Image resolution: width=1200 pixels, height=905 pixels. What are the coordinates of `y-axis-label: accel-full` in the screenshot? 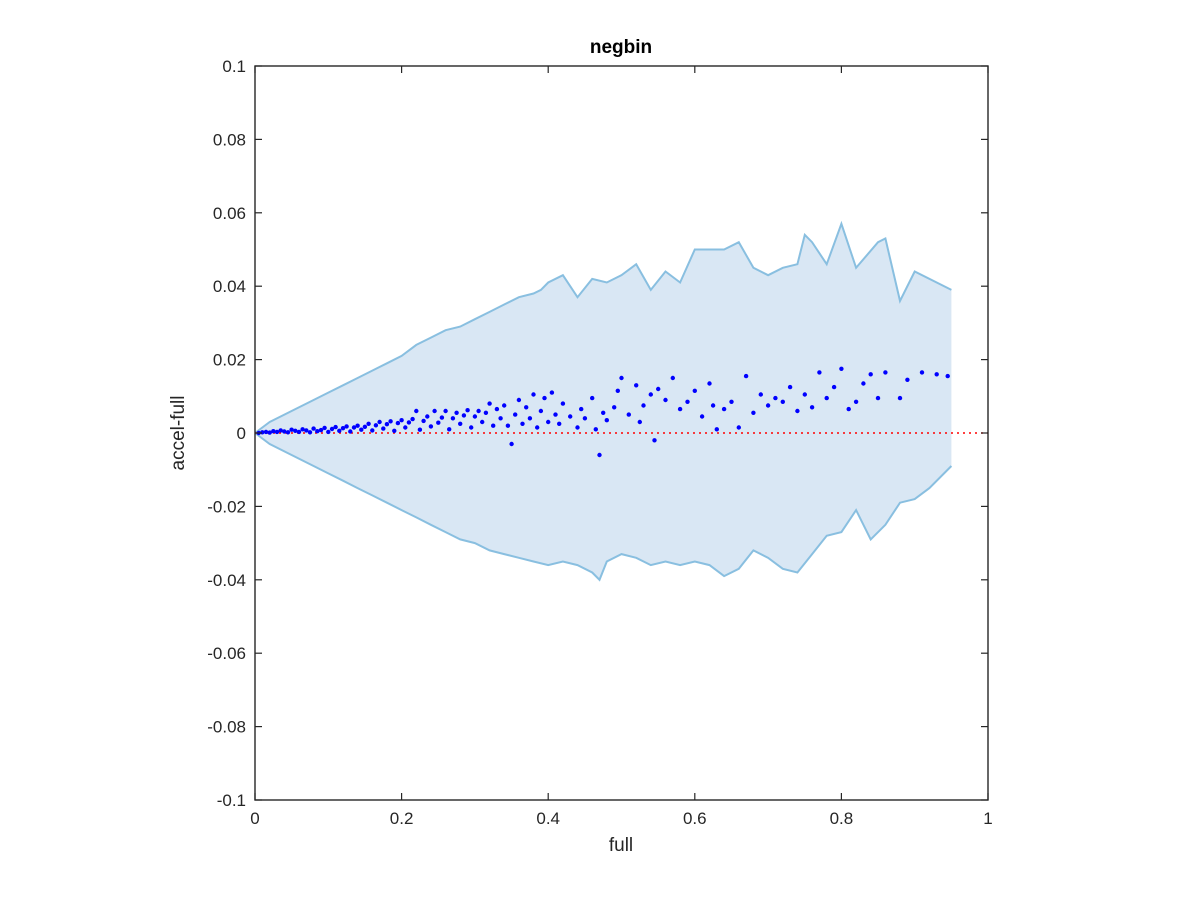 It's located at (178, 433).